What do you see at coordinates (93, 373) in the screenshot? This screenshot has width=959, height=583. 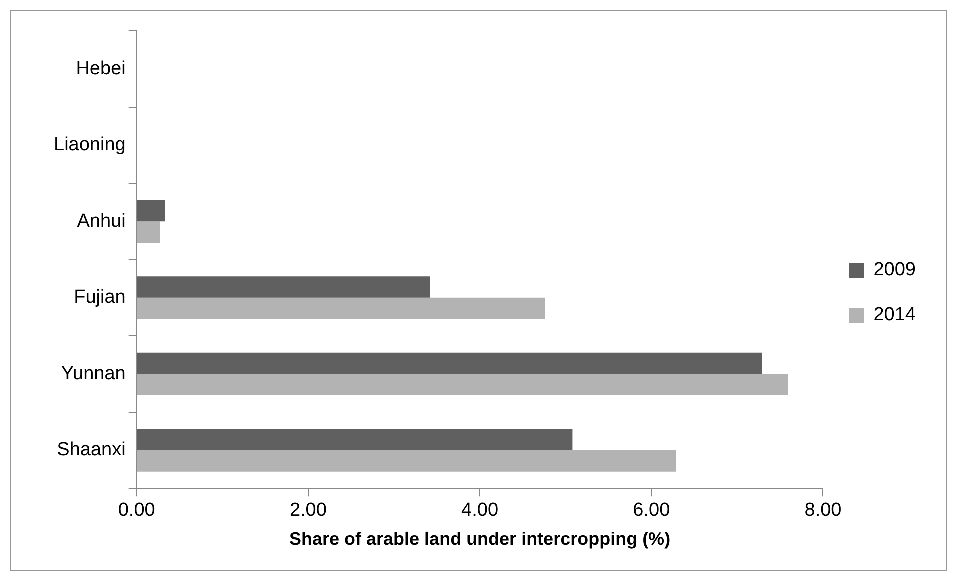 I see `y-tick-label: Yunnan` at bounding box center [93, 373].